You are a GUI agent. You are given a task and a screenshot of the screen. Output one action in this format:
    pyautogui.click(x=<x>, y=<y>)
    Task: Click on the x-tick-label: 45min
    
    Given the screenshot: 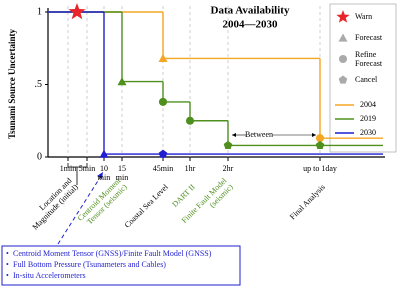 What is the action you would take?
    pyautogui.click(x=163, y=168)
    